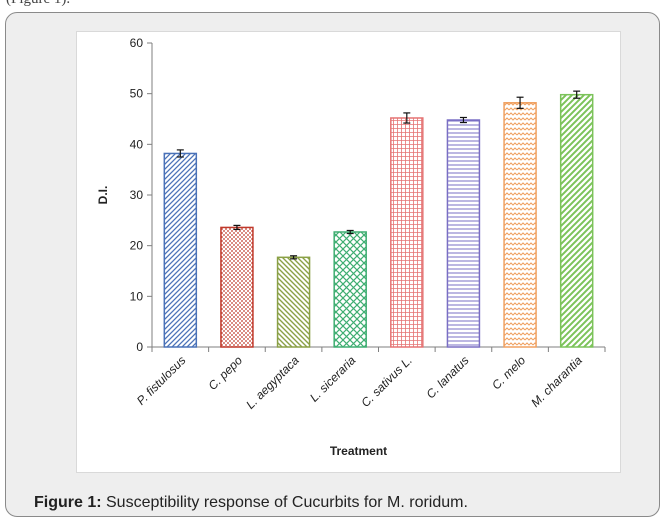 This screenshot has width=667, height=523. I want to click on truncated-text-fragment: (Figure 1)., so click(38, 4).